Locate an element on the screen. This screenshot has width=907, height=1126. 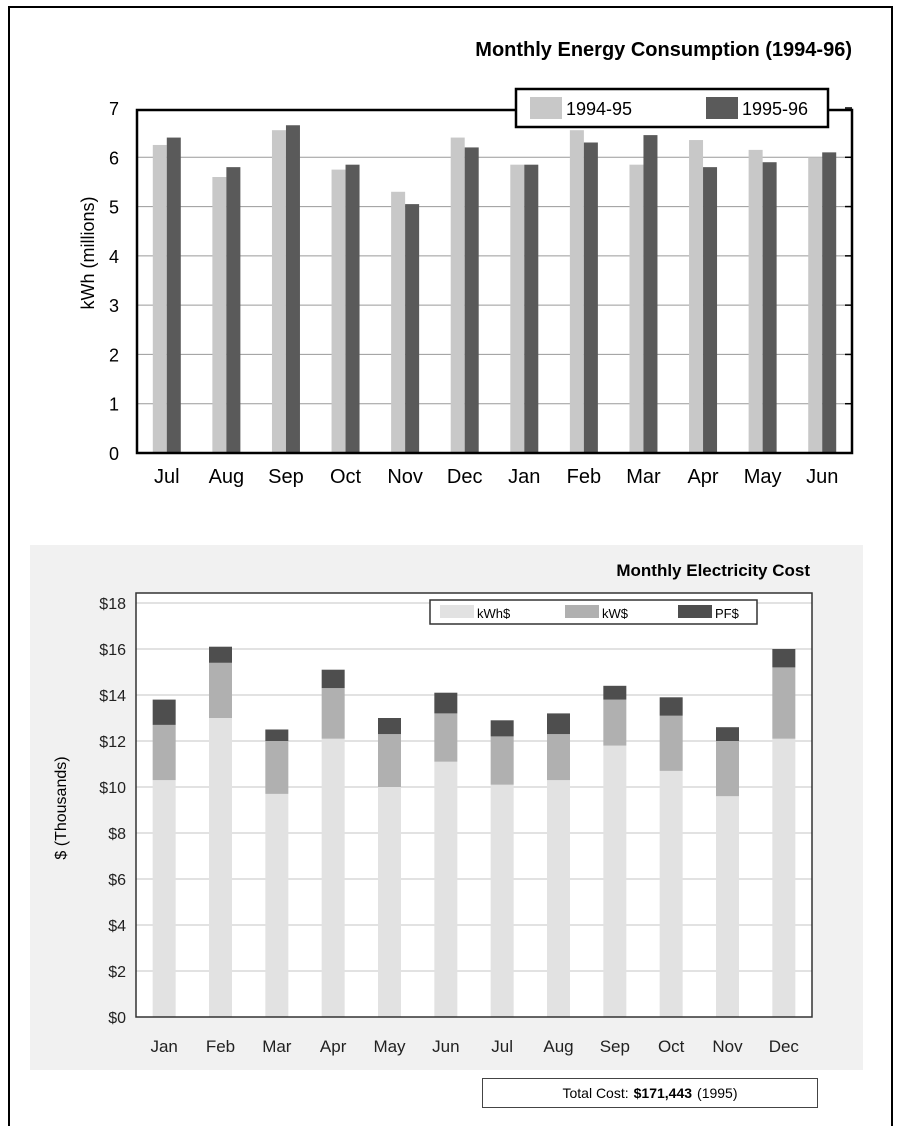
bar-kW$-Aug is located at coordinates (558, 757).